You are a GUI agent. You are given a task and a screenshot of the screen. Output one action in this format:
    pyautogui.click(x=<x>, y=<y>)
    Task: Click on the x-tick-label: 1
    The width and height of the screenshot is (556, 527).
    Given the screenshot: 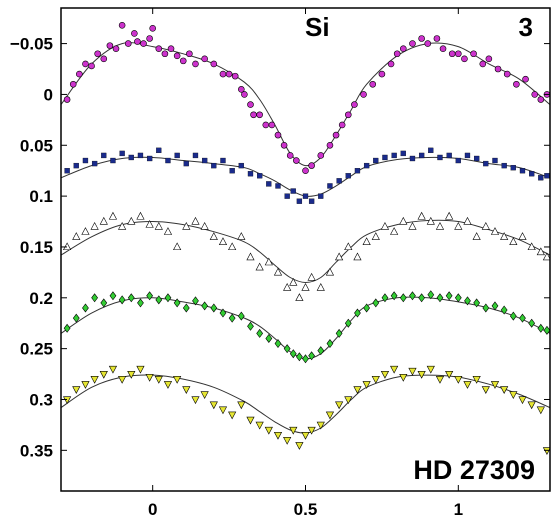 What is the action you would take?
    pyautogui.click(x=458, y=509)
    